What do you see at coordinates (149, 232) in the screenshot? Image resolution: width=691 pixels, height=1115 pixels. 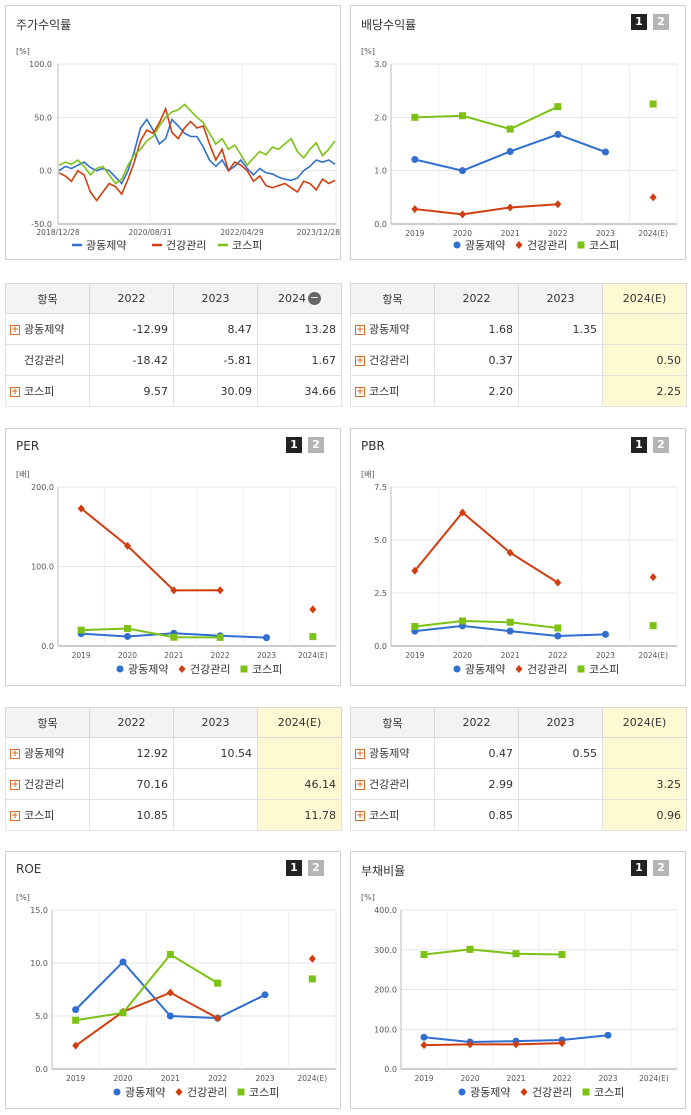 I see `x-tick-label: 2020/08/31` at bounding box center [149, 232].